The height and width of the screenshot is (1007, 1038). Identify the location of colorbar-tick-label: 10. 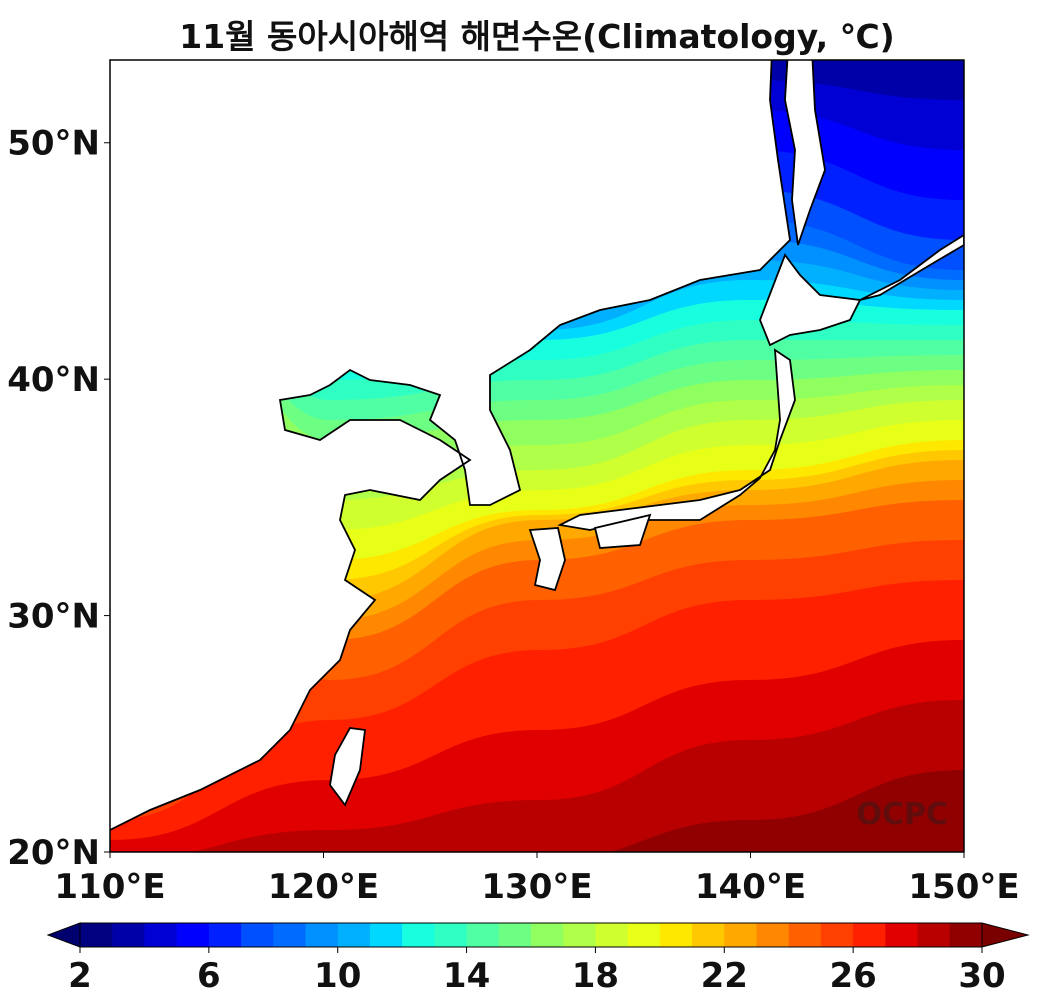
(337, 976).